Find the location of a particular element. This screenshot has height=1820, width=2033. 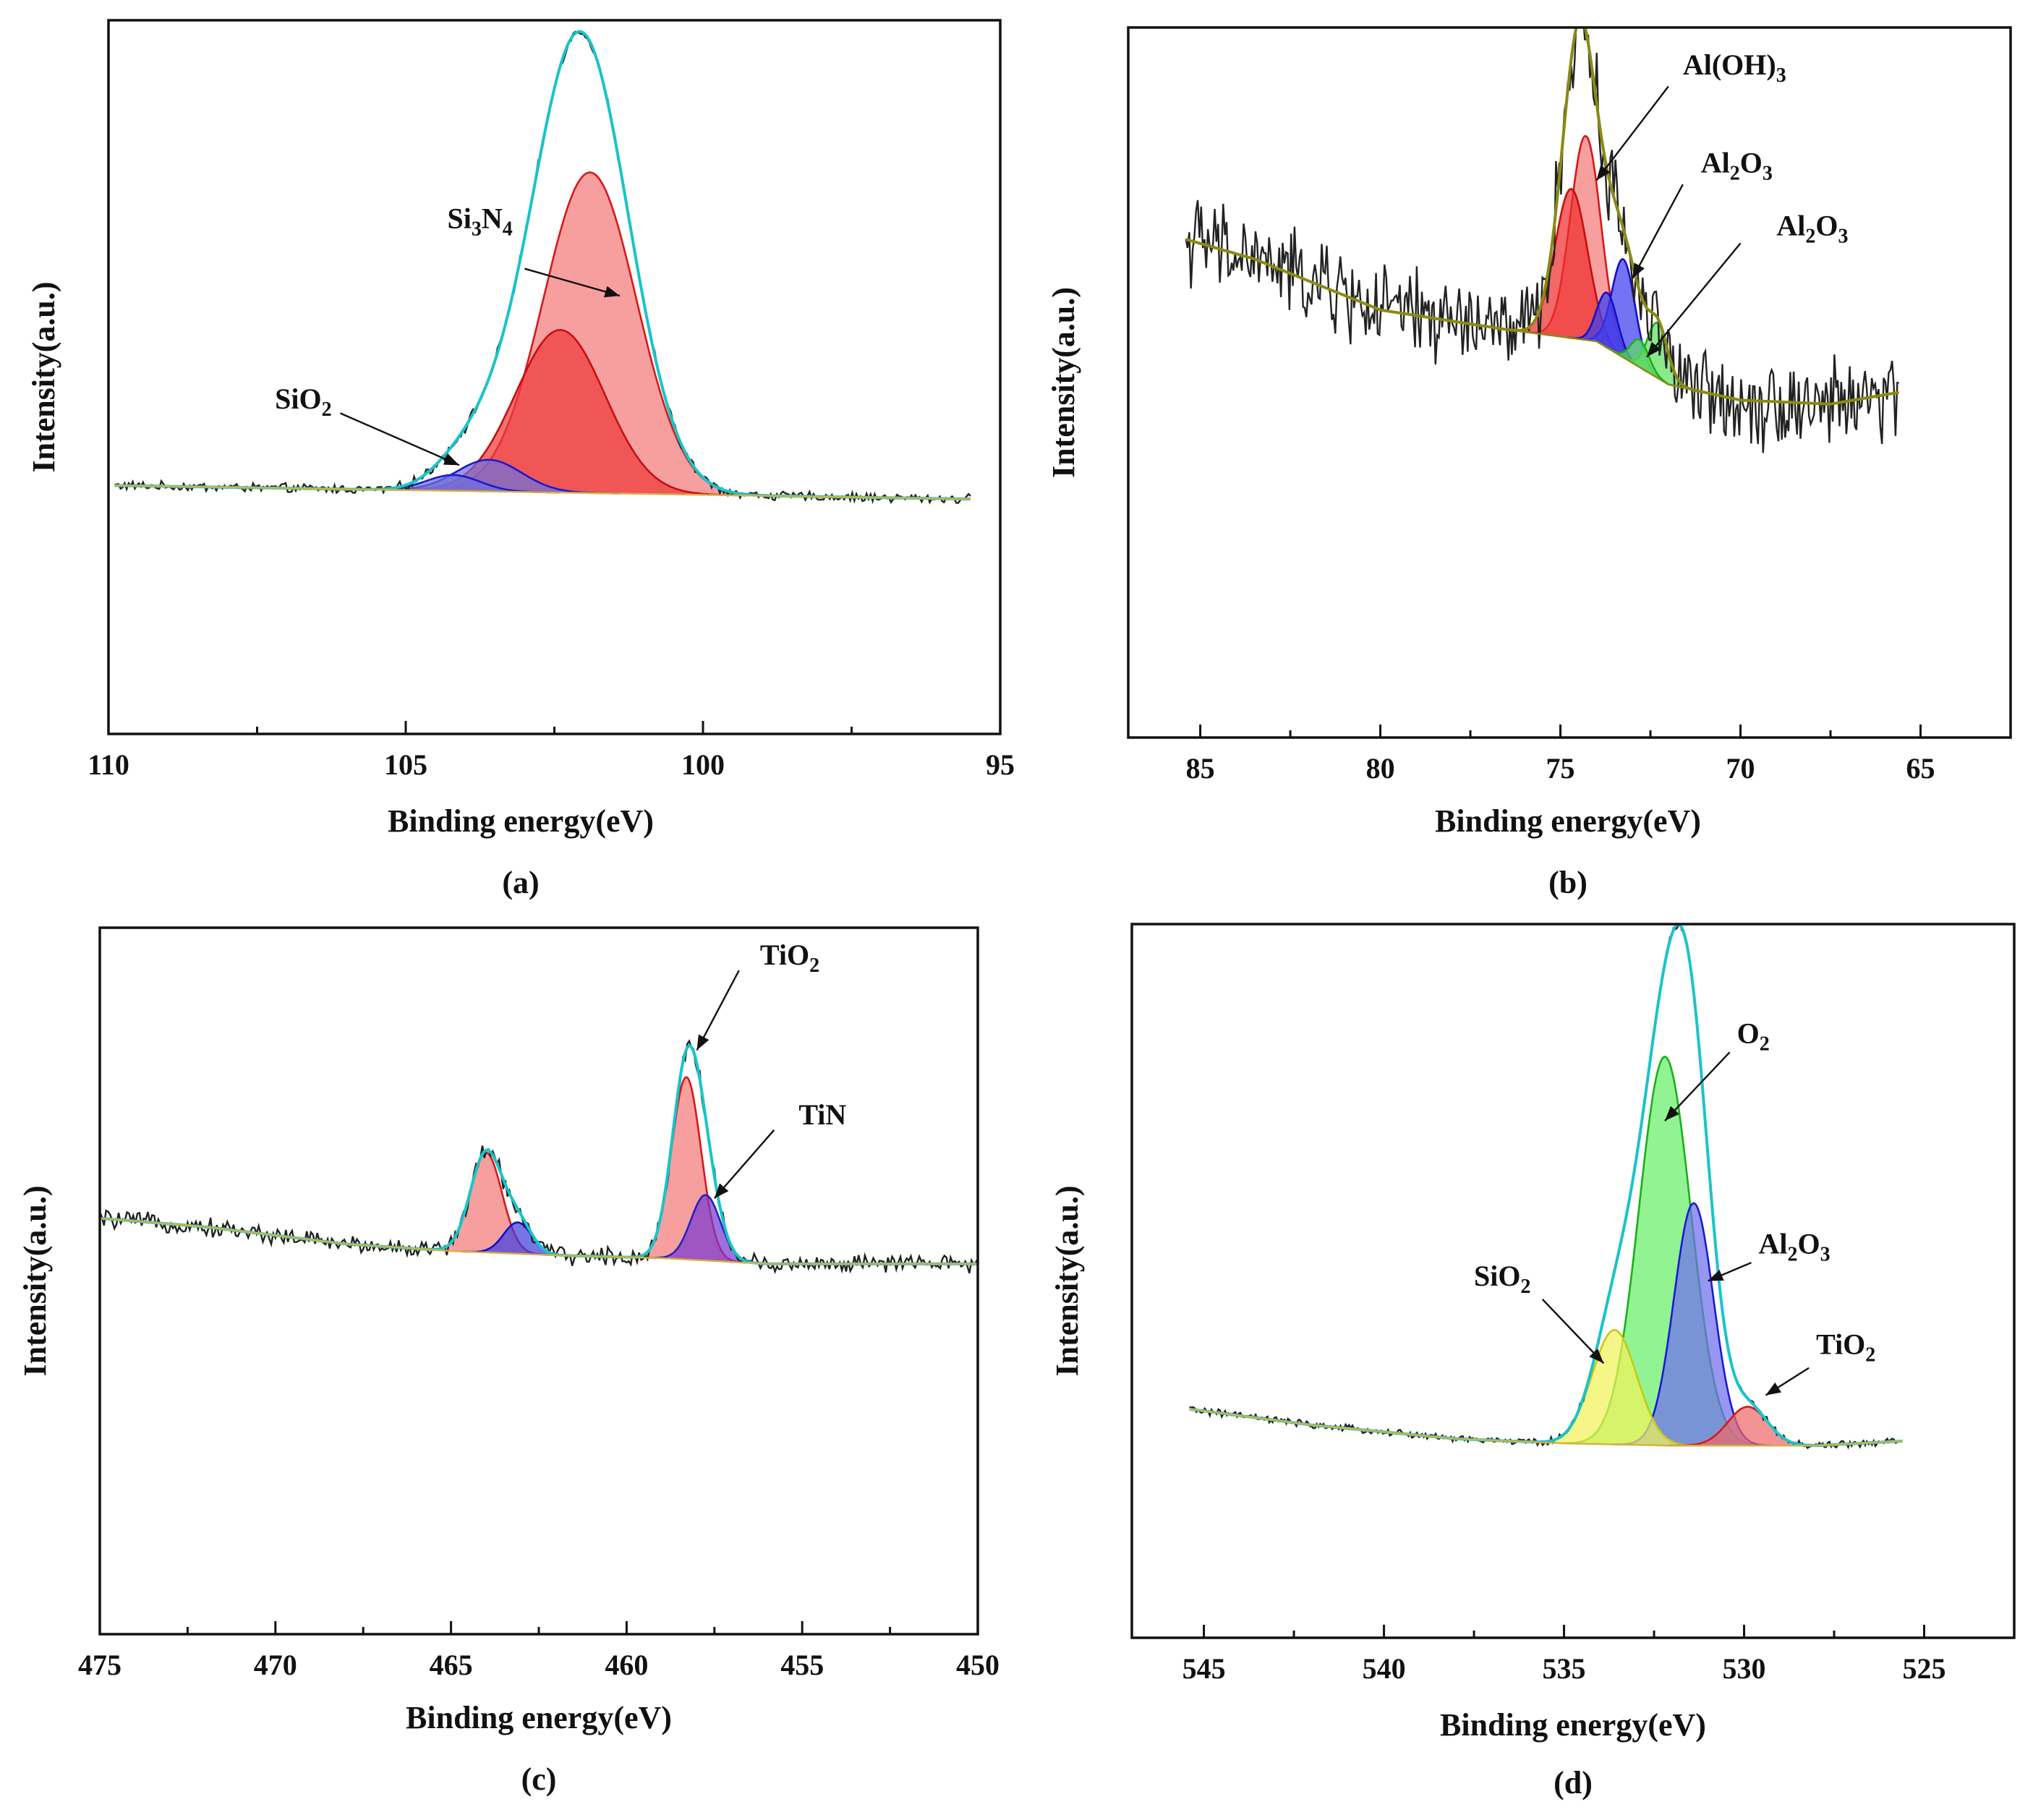

peak-annotation: Si3N4 is located at coordinates (534, 250).